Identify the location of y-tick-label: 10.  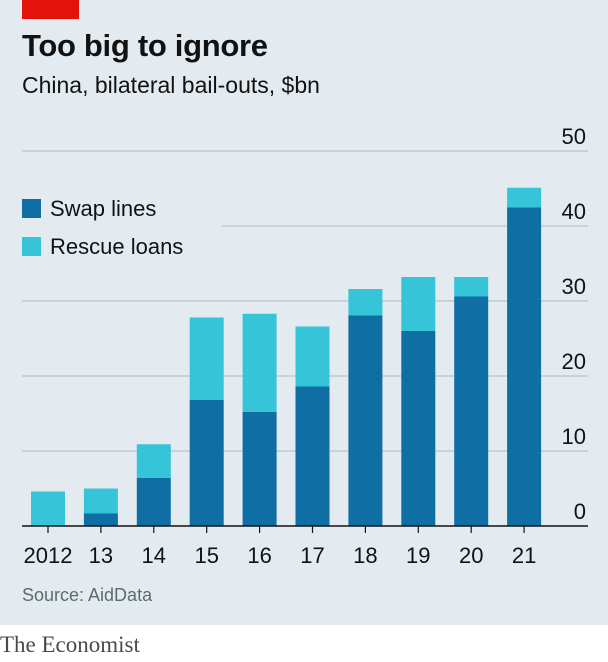
(574, 436).